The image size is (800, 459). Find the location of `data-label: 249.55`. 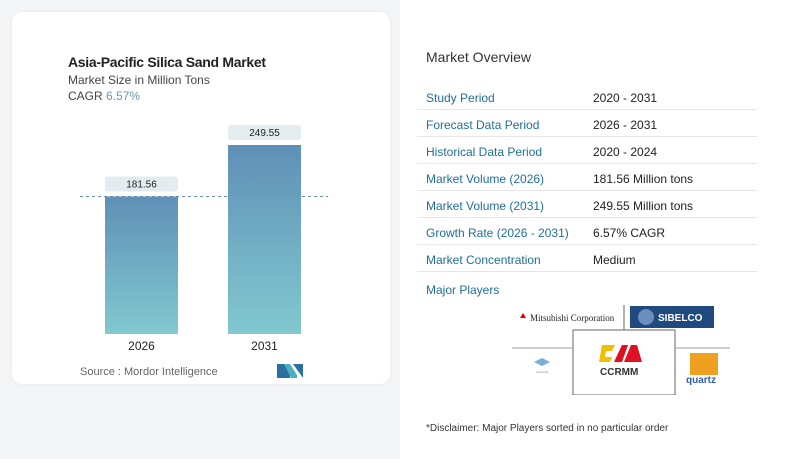

data-label: 249.55 is located at coordinates (264, 133).